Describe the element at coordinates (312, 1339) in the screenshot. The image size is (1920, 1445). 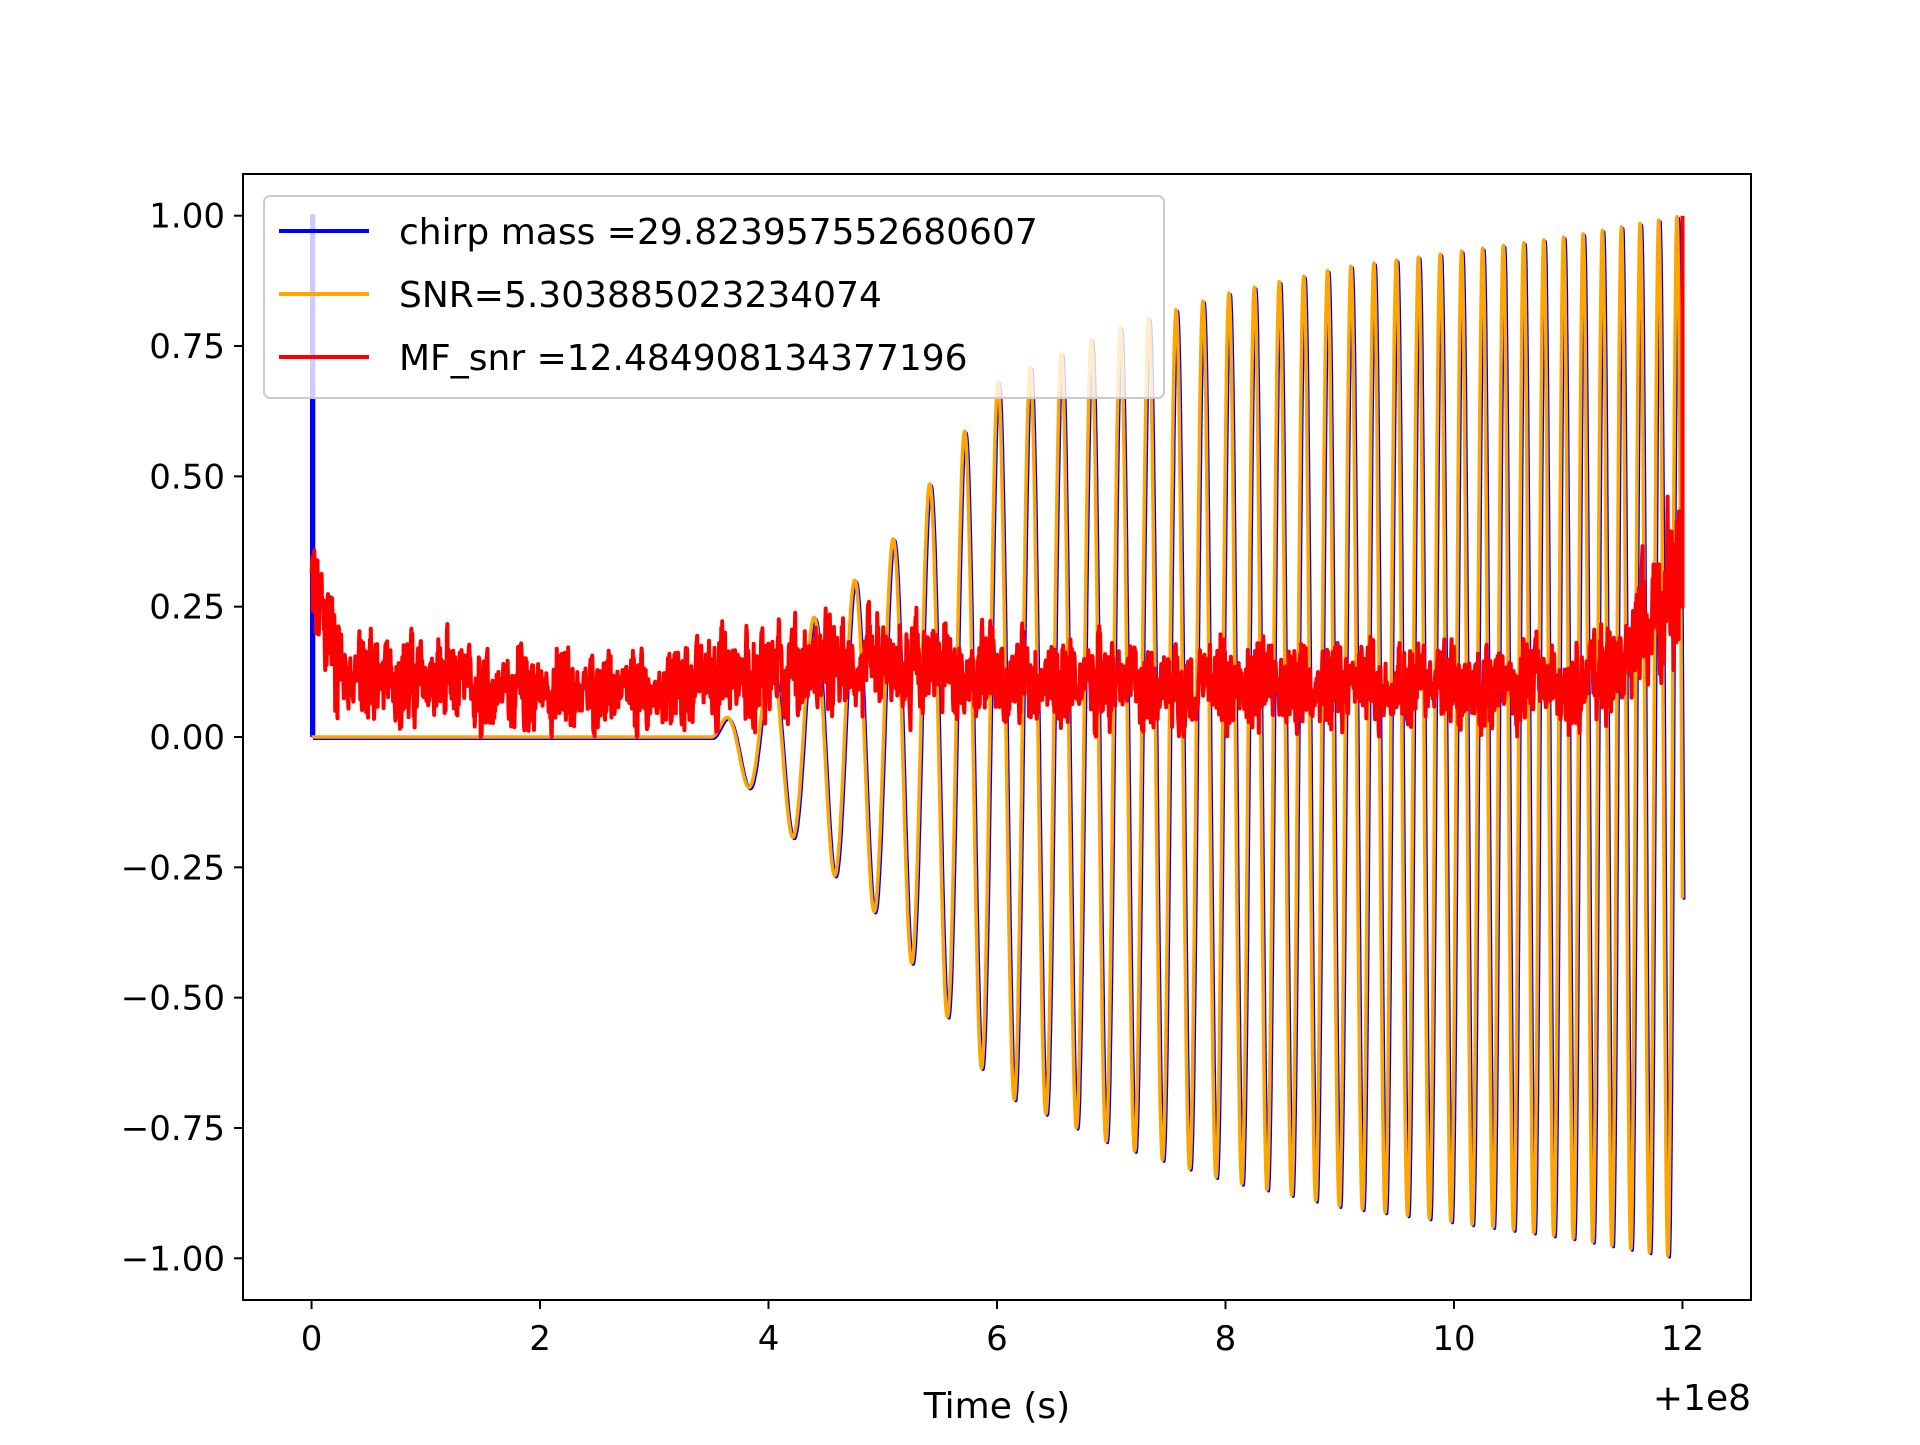
I see `x-tick-label: 0` at that location.